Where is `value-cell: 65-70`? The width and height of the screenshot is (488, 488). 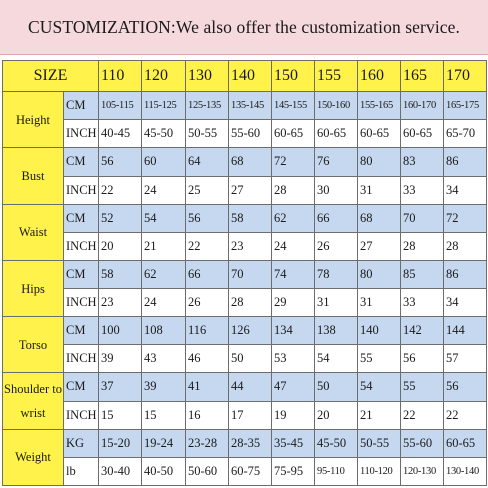
value-cell: 65-70 is located at coordinates (465, 134).